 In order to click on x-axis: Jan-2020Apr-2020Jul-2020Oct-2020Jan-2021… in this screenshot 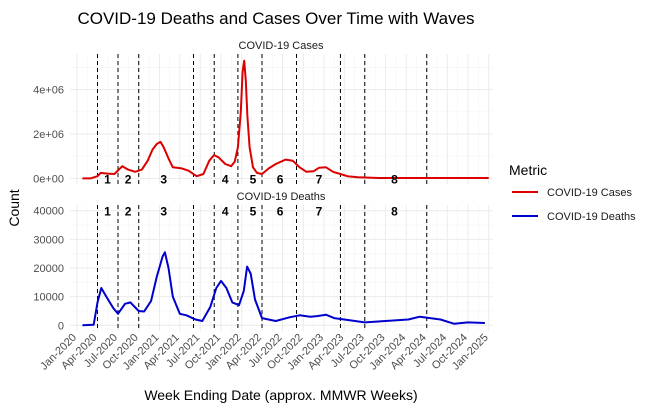, I will do `click(264, 352)`.